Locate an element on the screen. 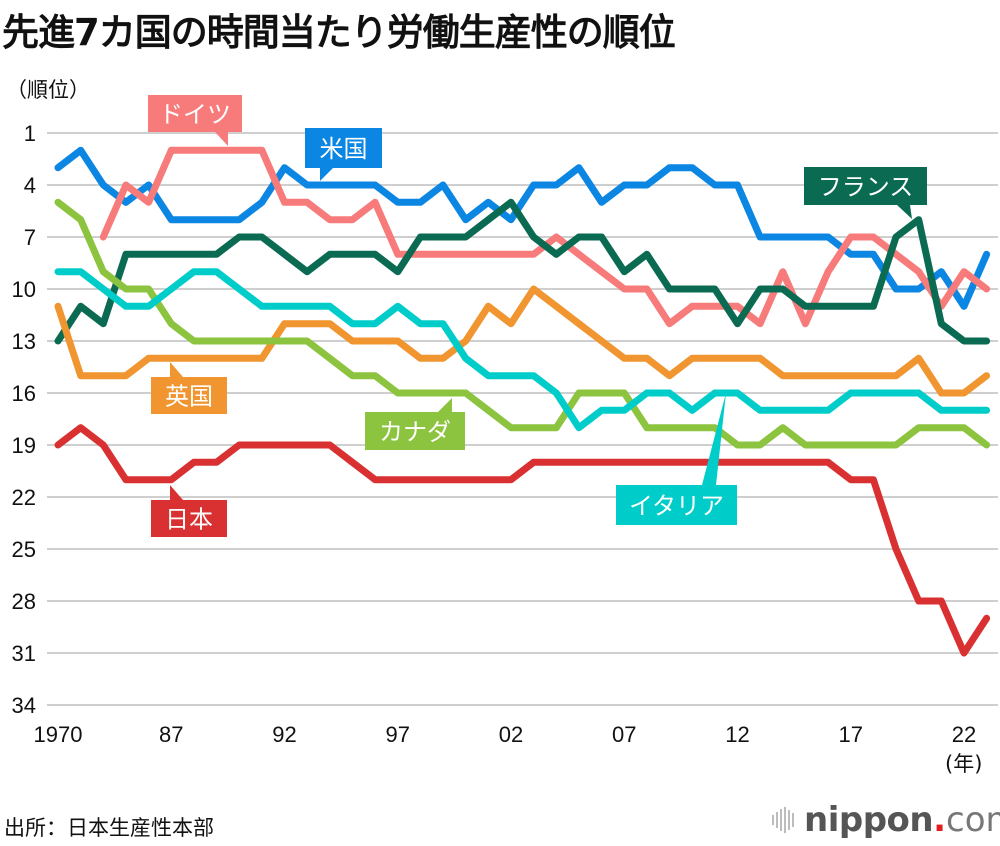 The width and height of the screenshot is (1000, 846). logo-suffix: com is located at coordinates (973, 820).